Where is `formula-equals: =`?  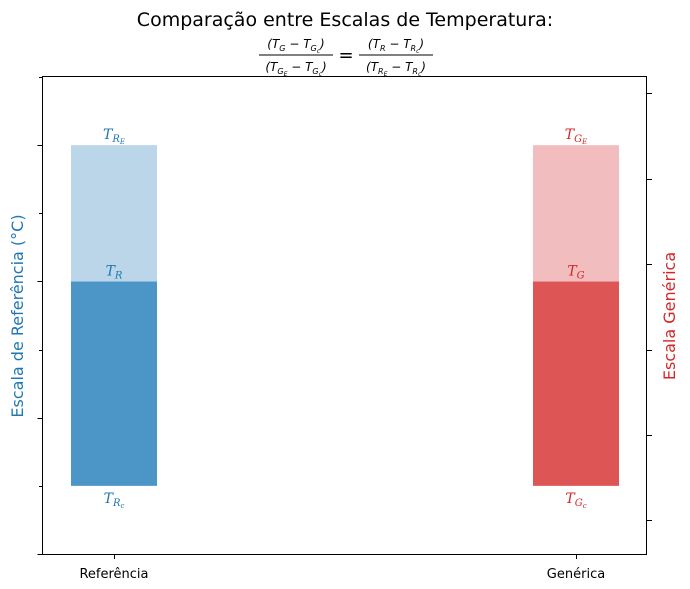
formula-equals: = is located at coordinates (345, 55).